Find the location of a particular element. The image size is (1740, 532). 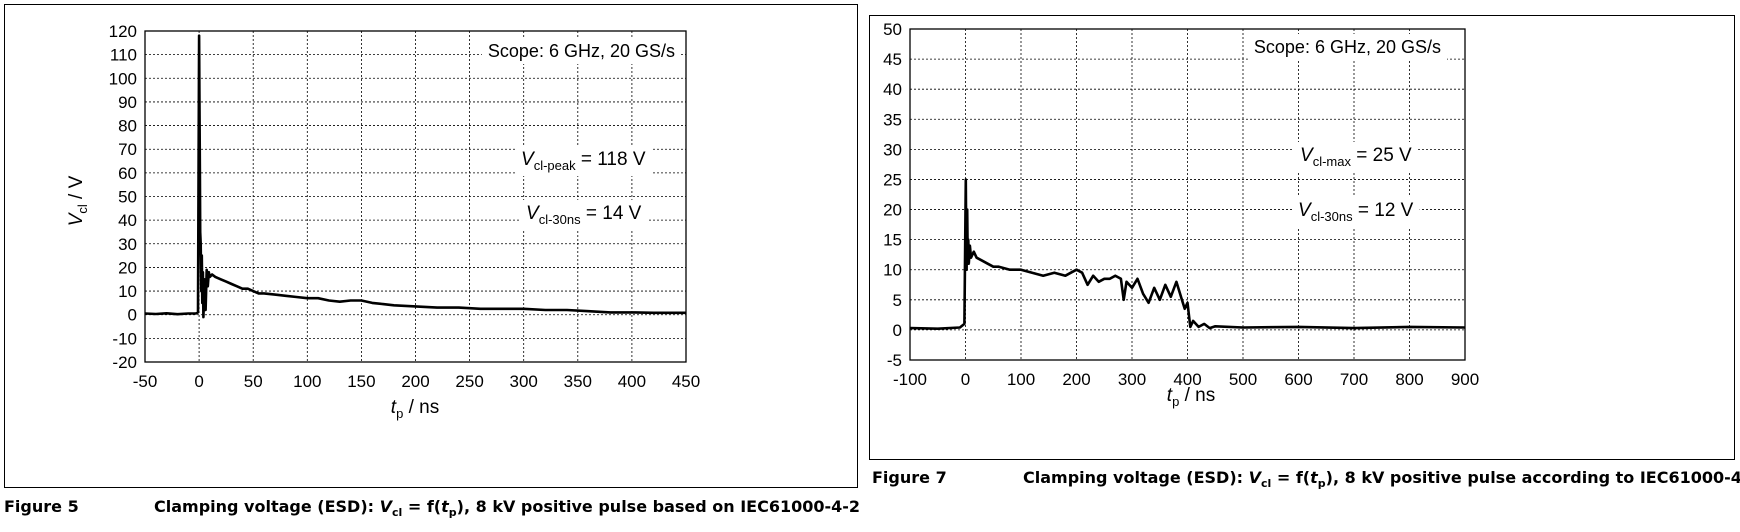

figure-7-label: Figure 7 is located at coordinates (909, 477).